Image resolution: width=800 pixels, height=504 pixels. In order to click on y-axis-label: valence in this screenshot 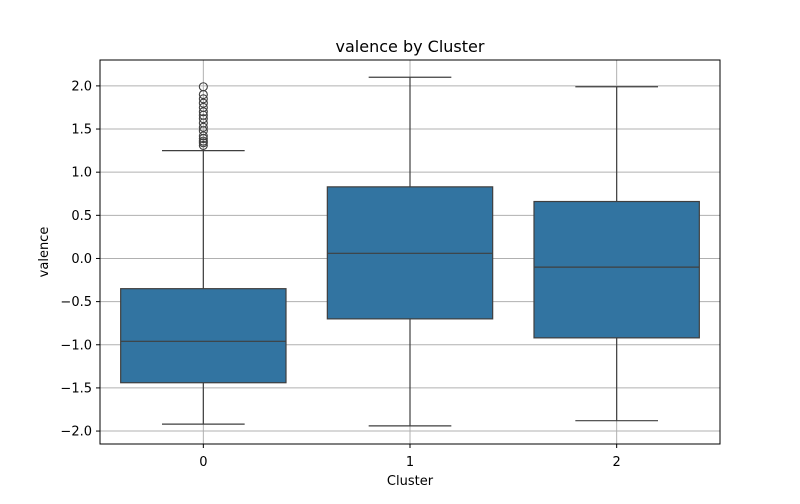, I will do `click(44, 252)`.